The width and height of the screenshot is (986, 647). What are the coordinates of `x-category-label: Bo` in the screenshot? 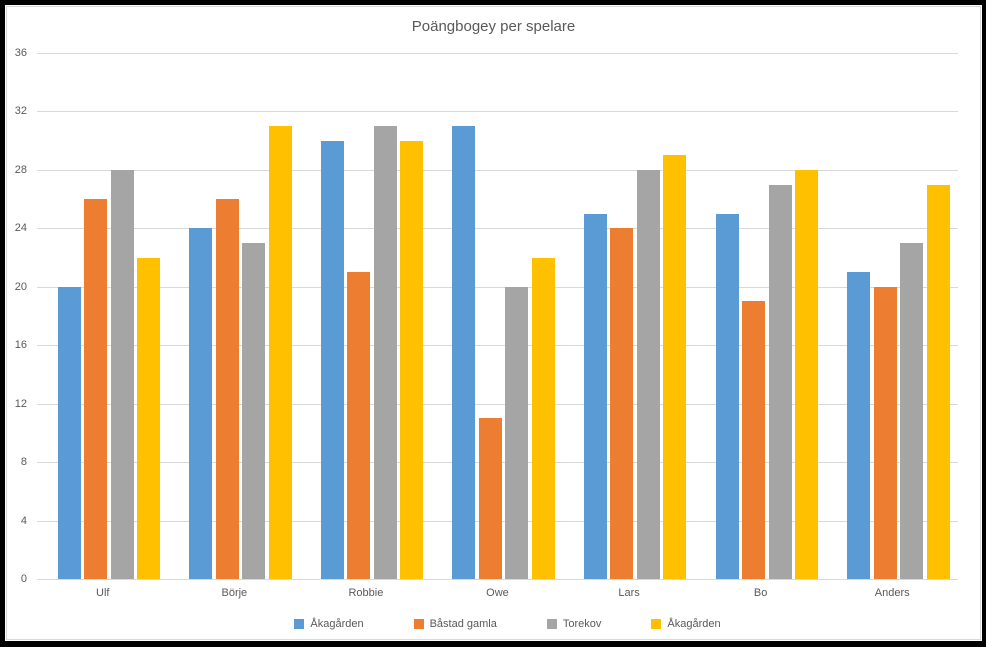 It's located at (760, 593).